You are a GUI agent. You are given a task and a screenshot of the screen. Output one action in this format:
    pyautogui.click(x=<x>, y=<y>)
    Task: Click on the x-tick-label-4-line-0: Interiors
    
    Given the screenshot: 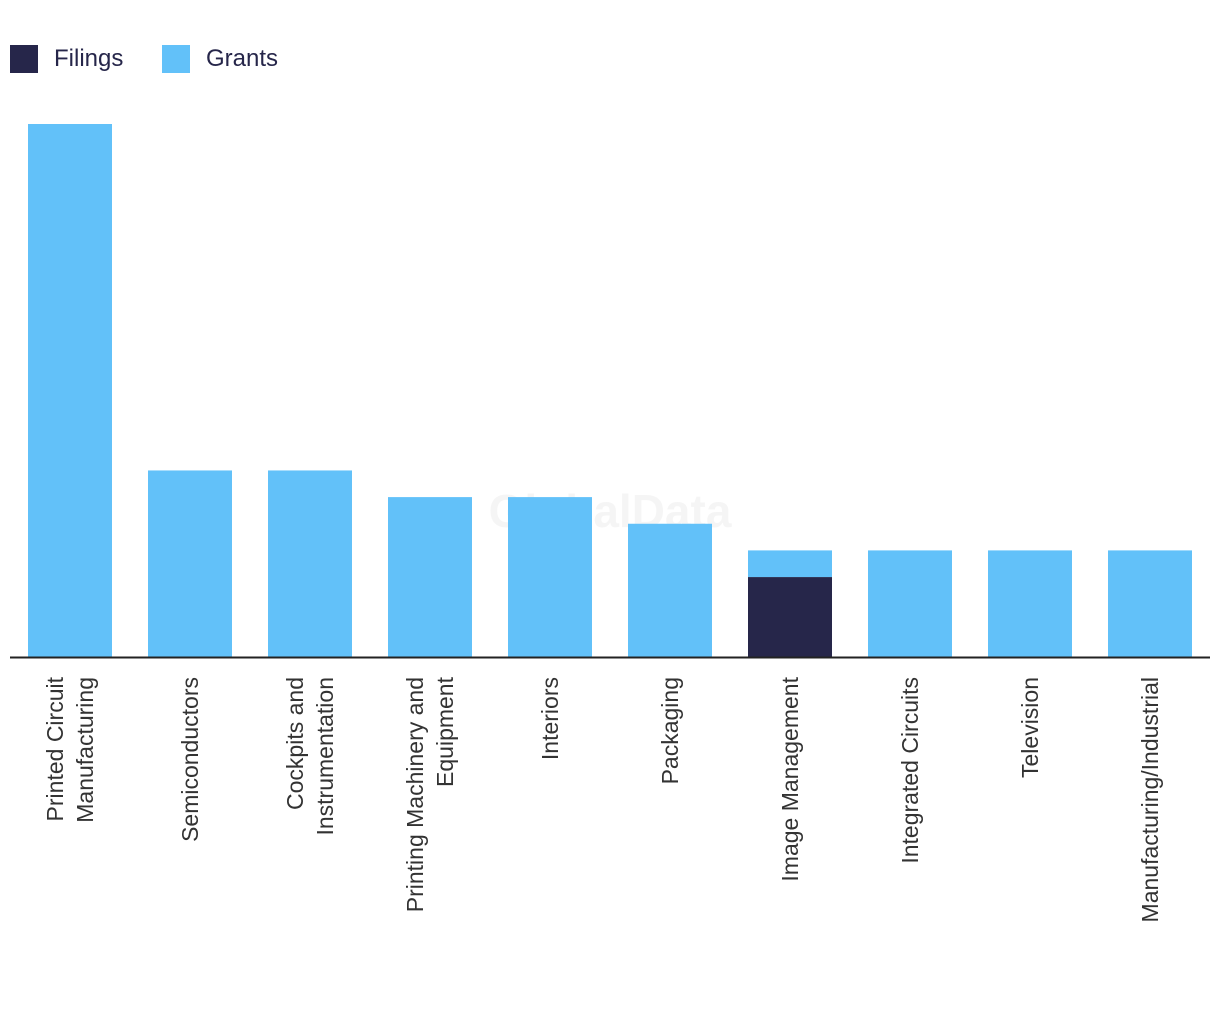 What is the action you would take?
    pyautogui.click(x=550, y=718)
    